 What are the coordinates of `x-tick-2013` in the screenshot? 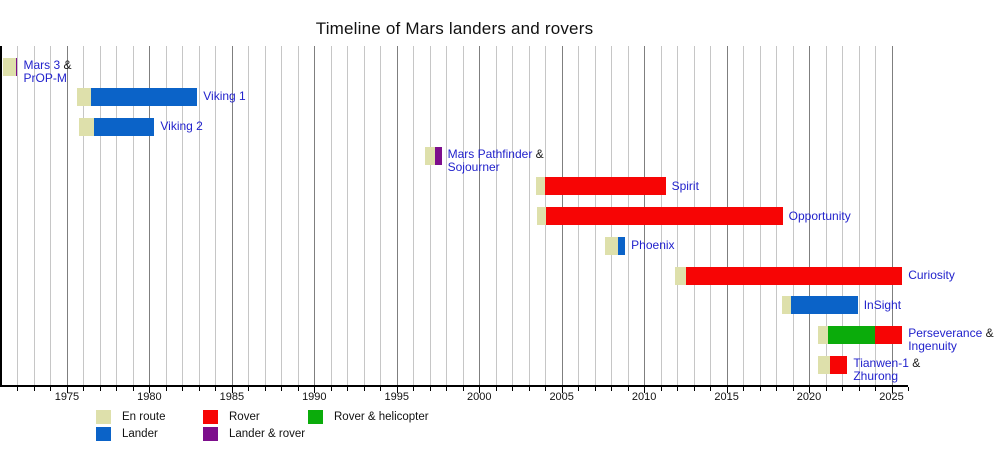 It's located at (694, 389).